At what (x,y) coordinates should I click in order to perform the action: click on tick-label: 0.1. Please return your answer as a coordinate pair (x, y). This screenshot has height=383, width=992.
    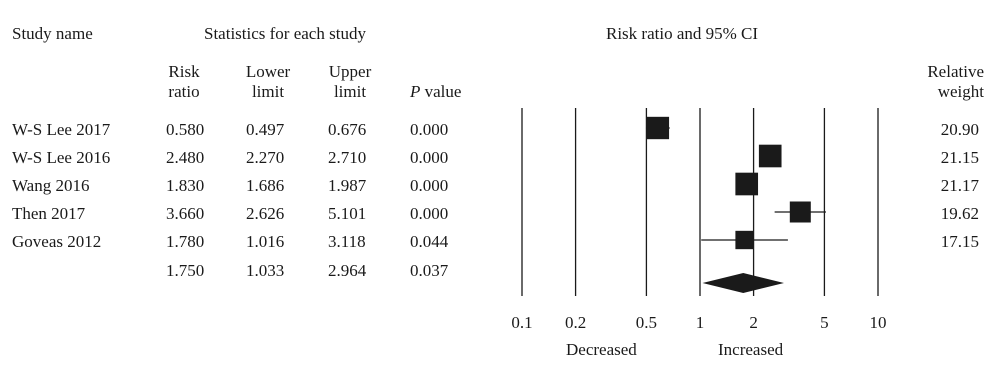
    Looking at the image, I should click on (521, 322).